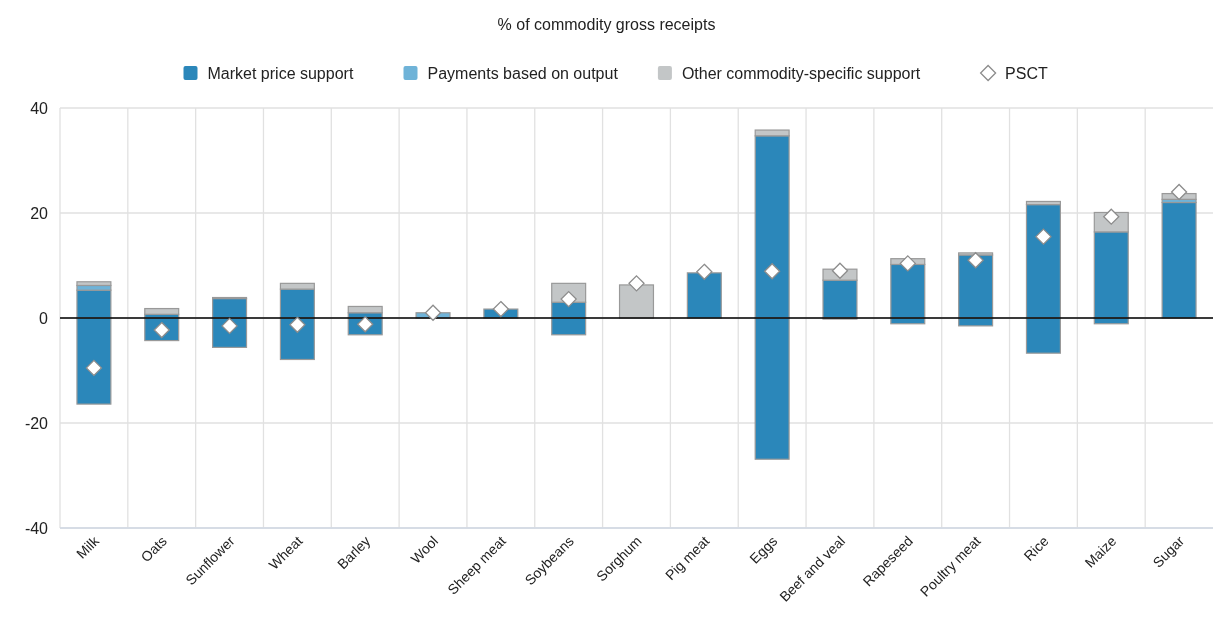  What do you see at coordinates (44, 318) in the screenshot?
I see `y-tick-label: 0` at bounding box center [44, 318].